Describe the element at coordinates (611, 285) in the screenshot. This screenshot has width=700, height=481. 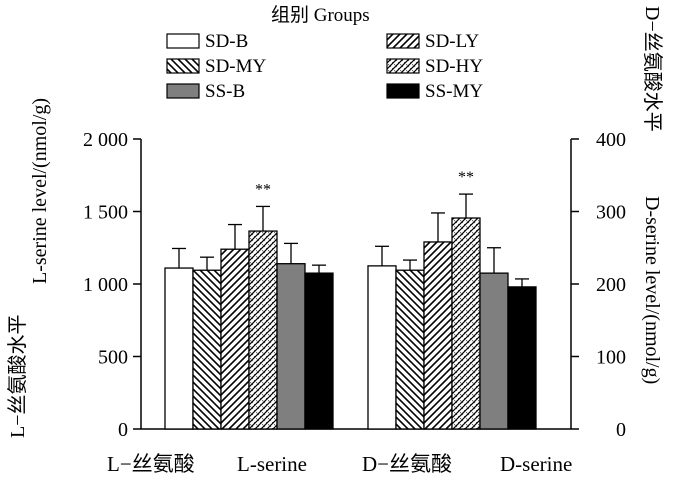
I see `right-tick-label: 200` at that location.